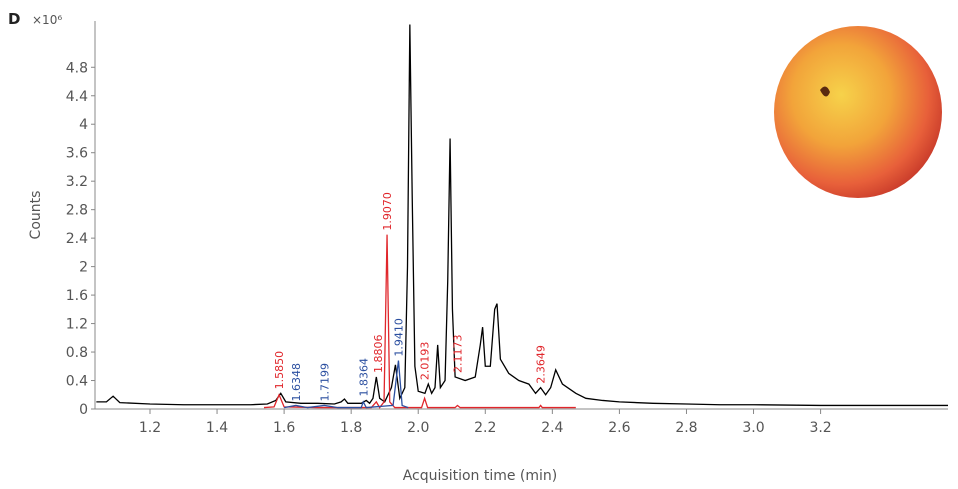  What do you see at coordinates (77, 211) in the screenshot?
I see `y-tick-label: 2.8` at bounding box center [77, 211].